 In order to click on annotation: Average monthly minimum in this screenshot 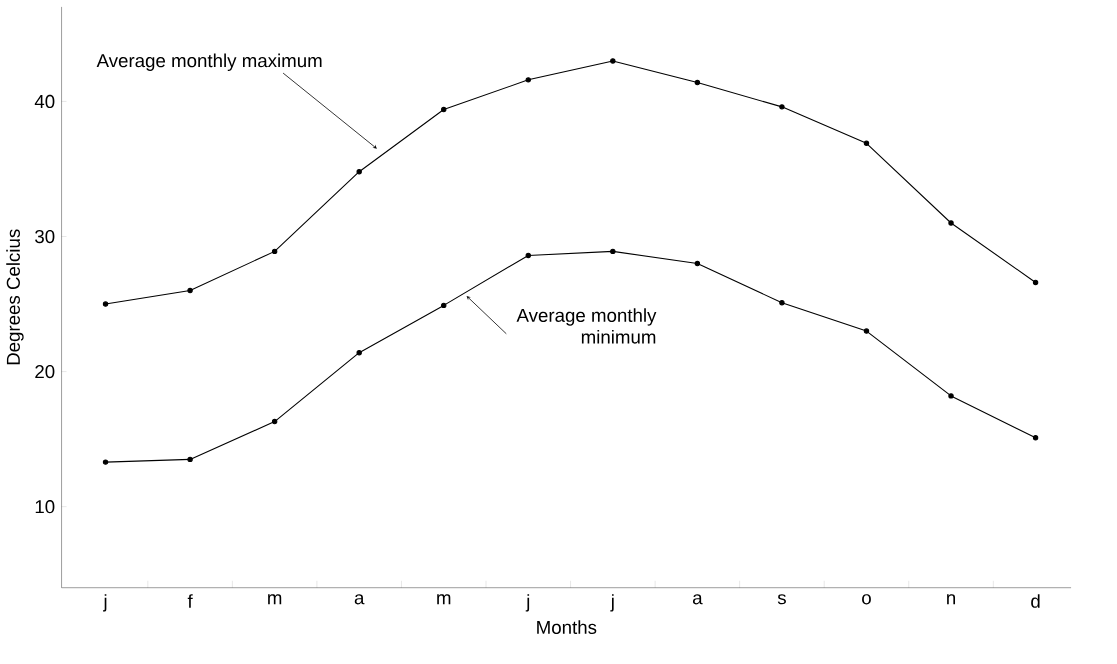, I will do `click(586, 326)`.